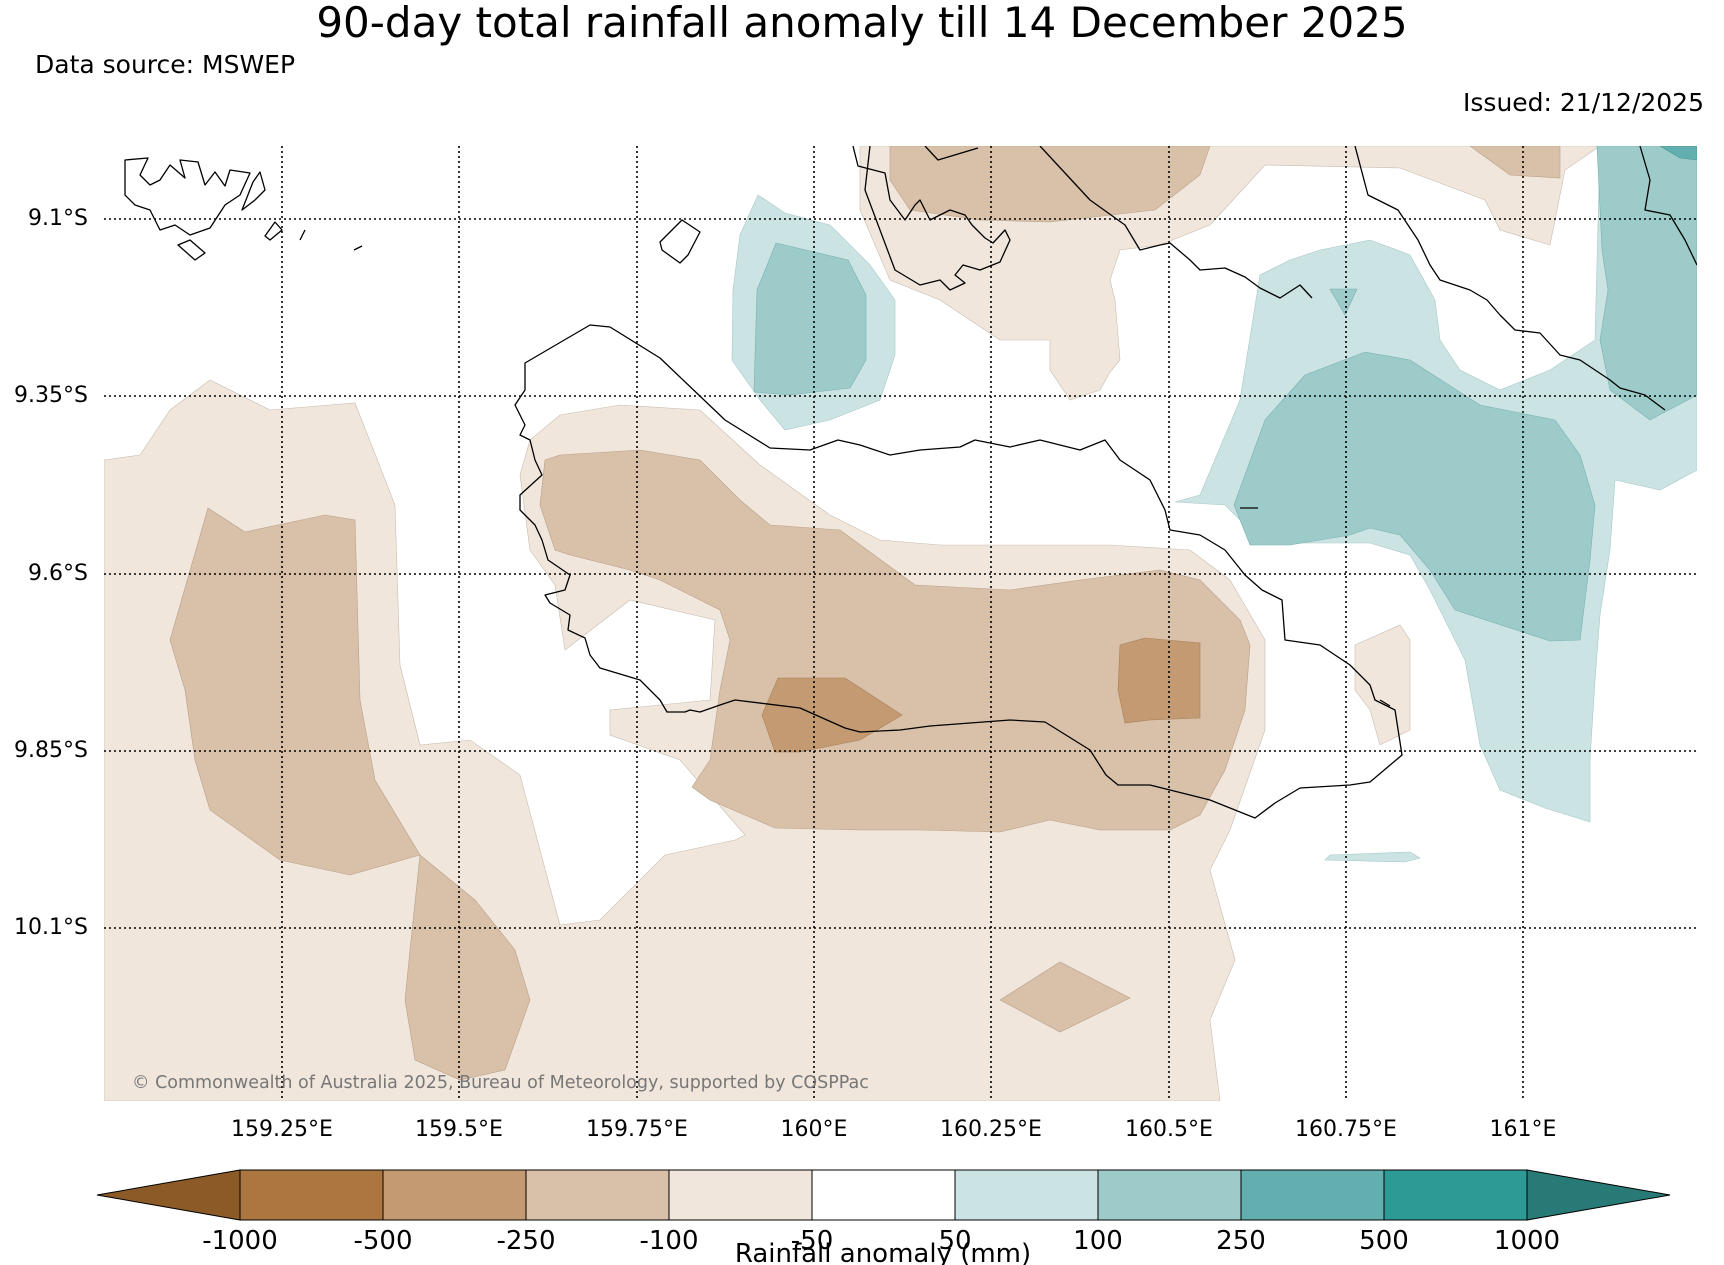  What do you see at coordinates (58, 218) in the screenshot?
I see `lat-label: 9.1°S` at bounding box center [58, 218].